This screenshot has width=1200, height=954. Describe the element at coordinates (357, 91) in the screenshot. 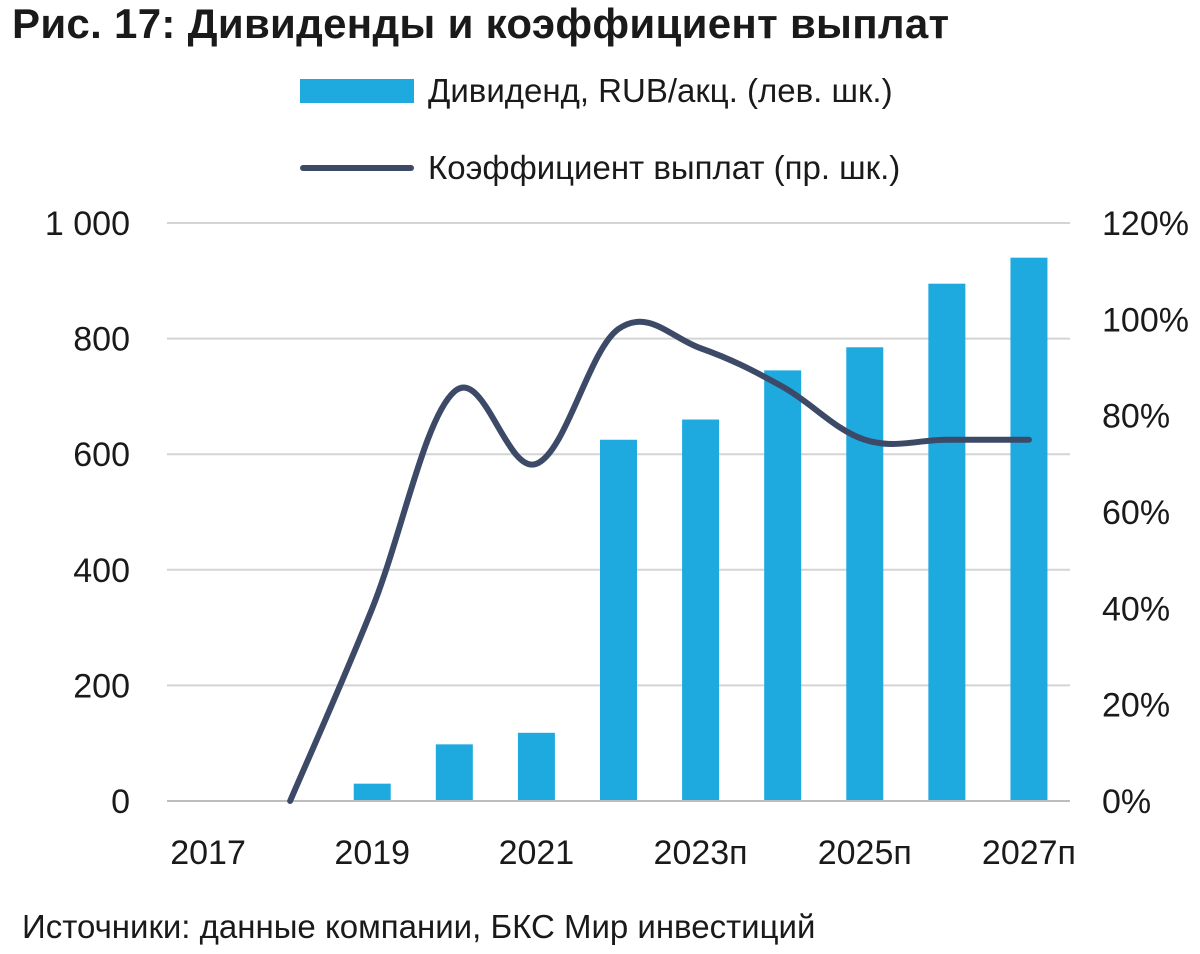

I see `legend-swatch-bar` at that location.